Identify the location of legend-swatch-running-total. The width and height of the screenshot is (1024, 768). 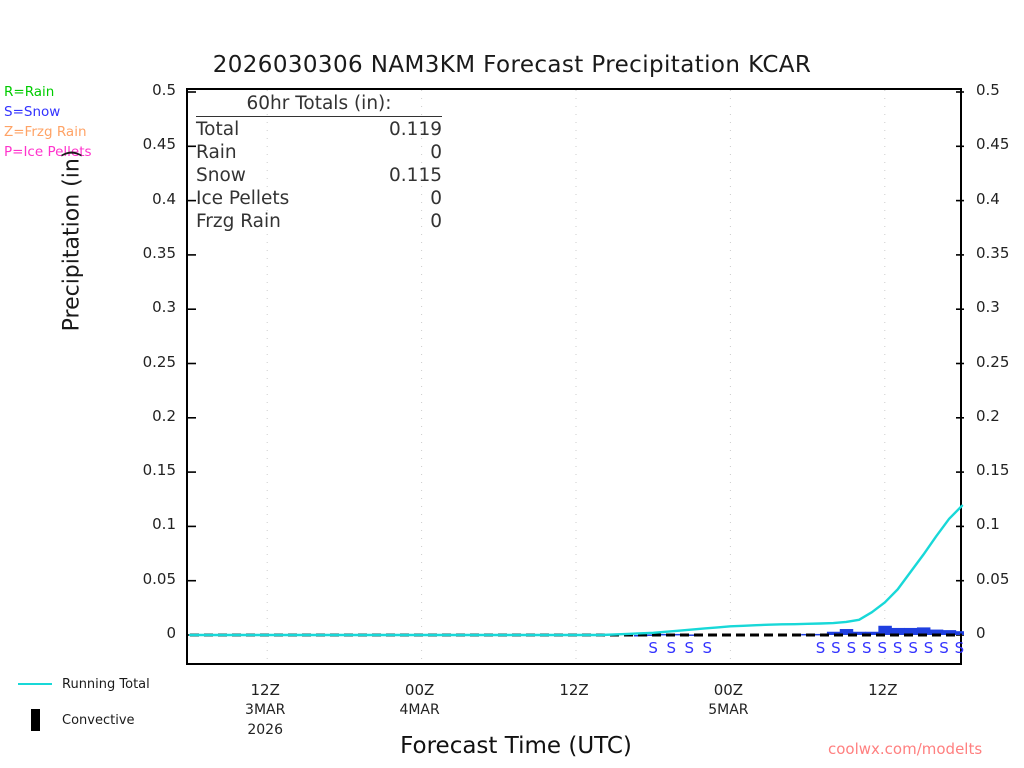
(35, 684).